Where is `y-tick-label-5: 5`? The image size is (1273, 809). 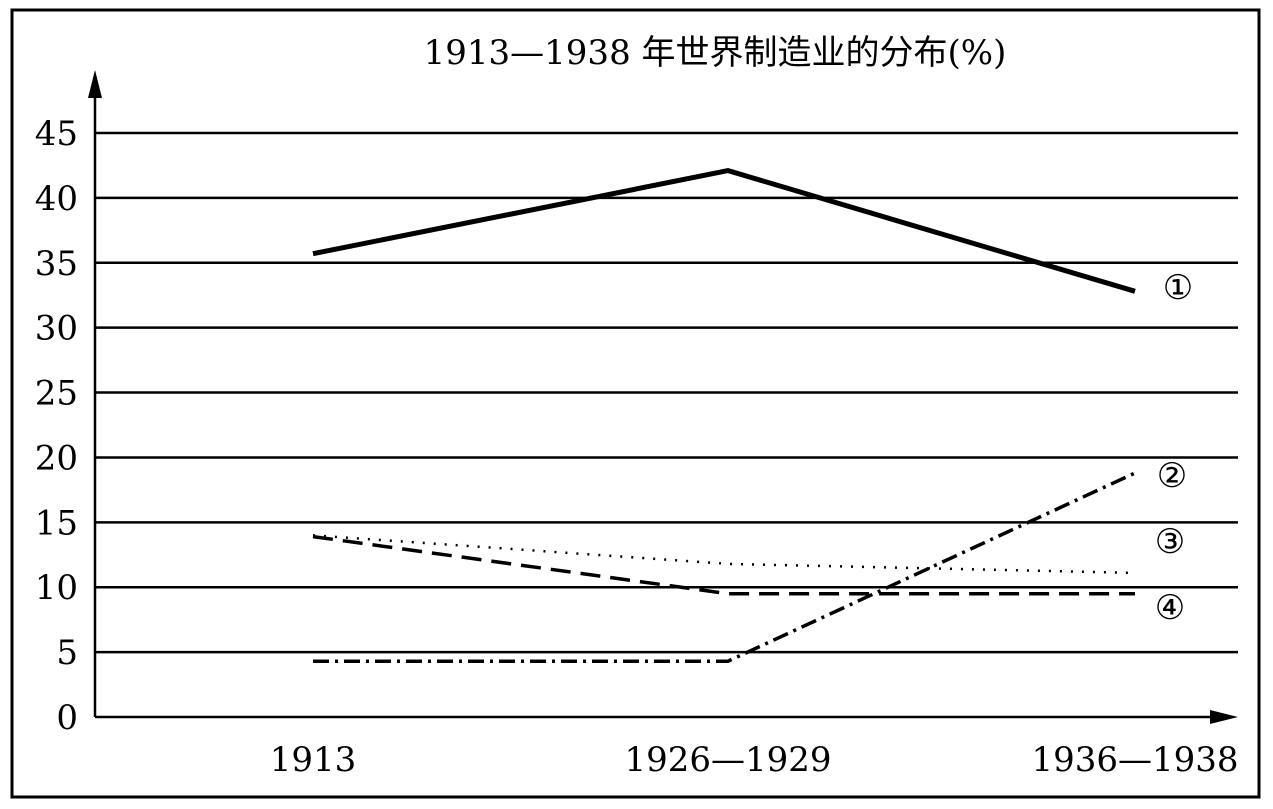
y-tick-label-5: 5 is located at coordinates (67, 653).